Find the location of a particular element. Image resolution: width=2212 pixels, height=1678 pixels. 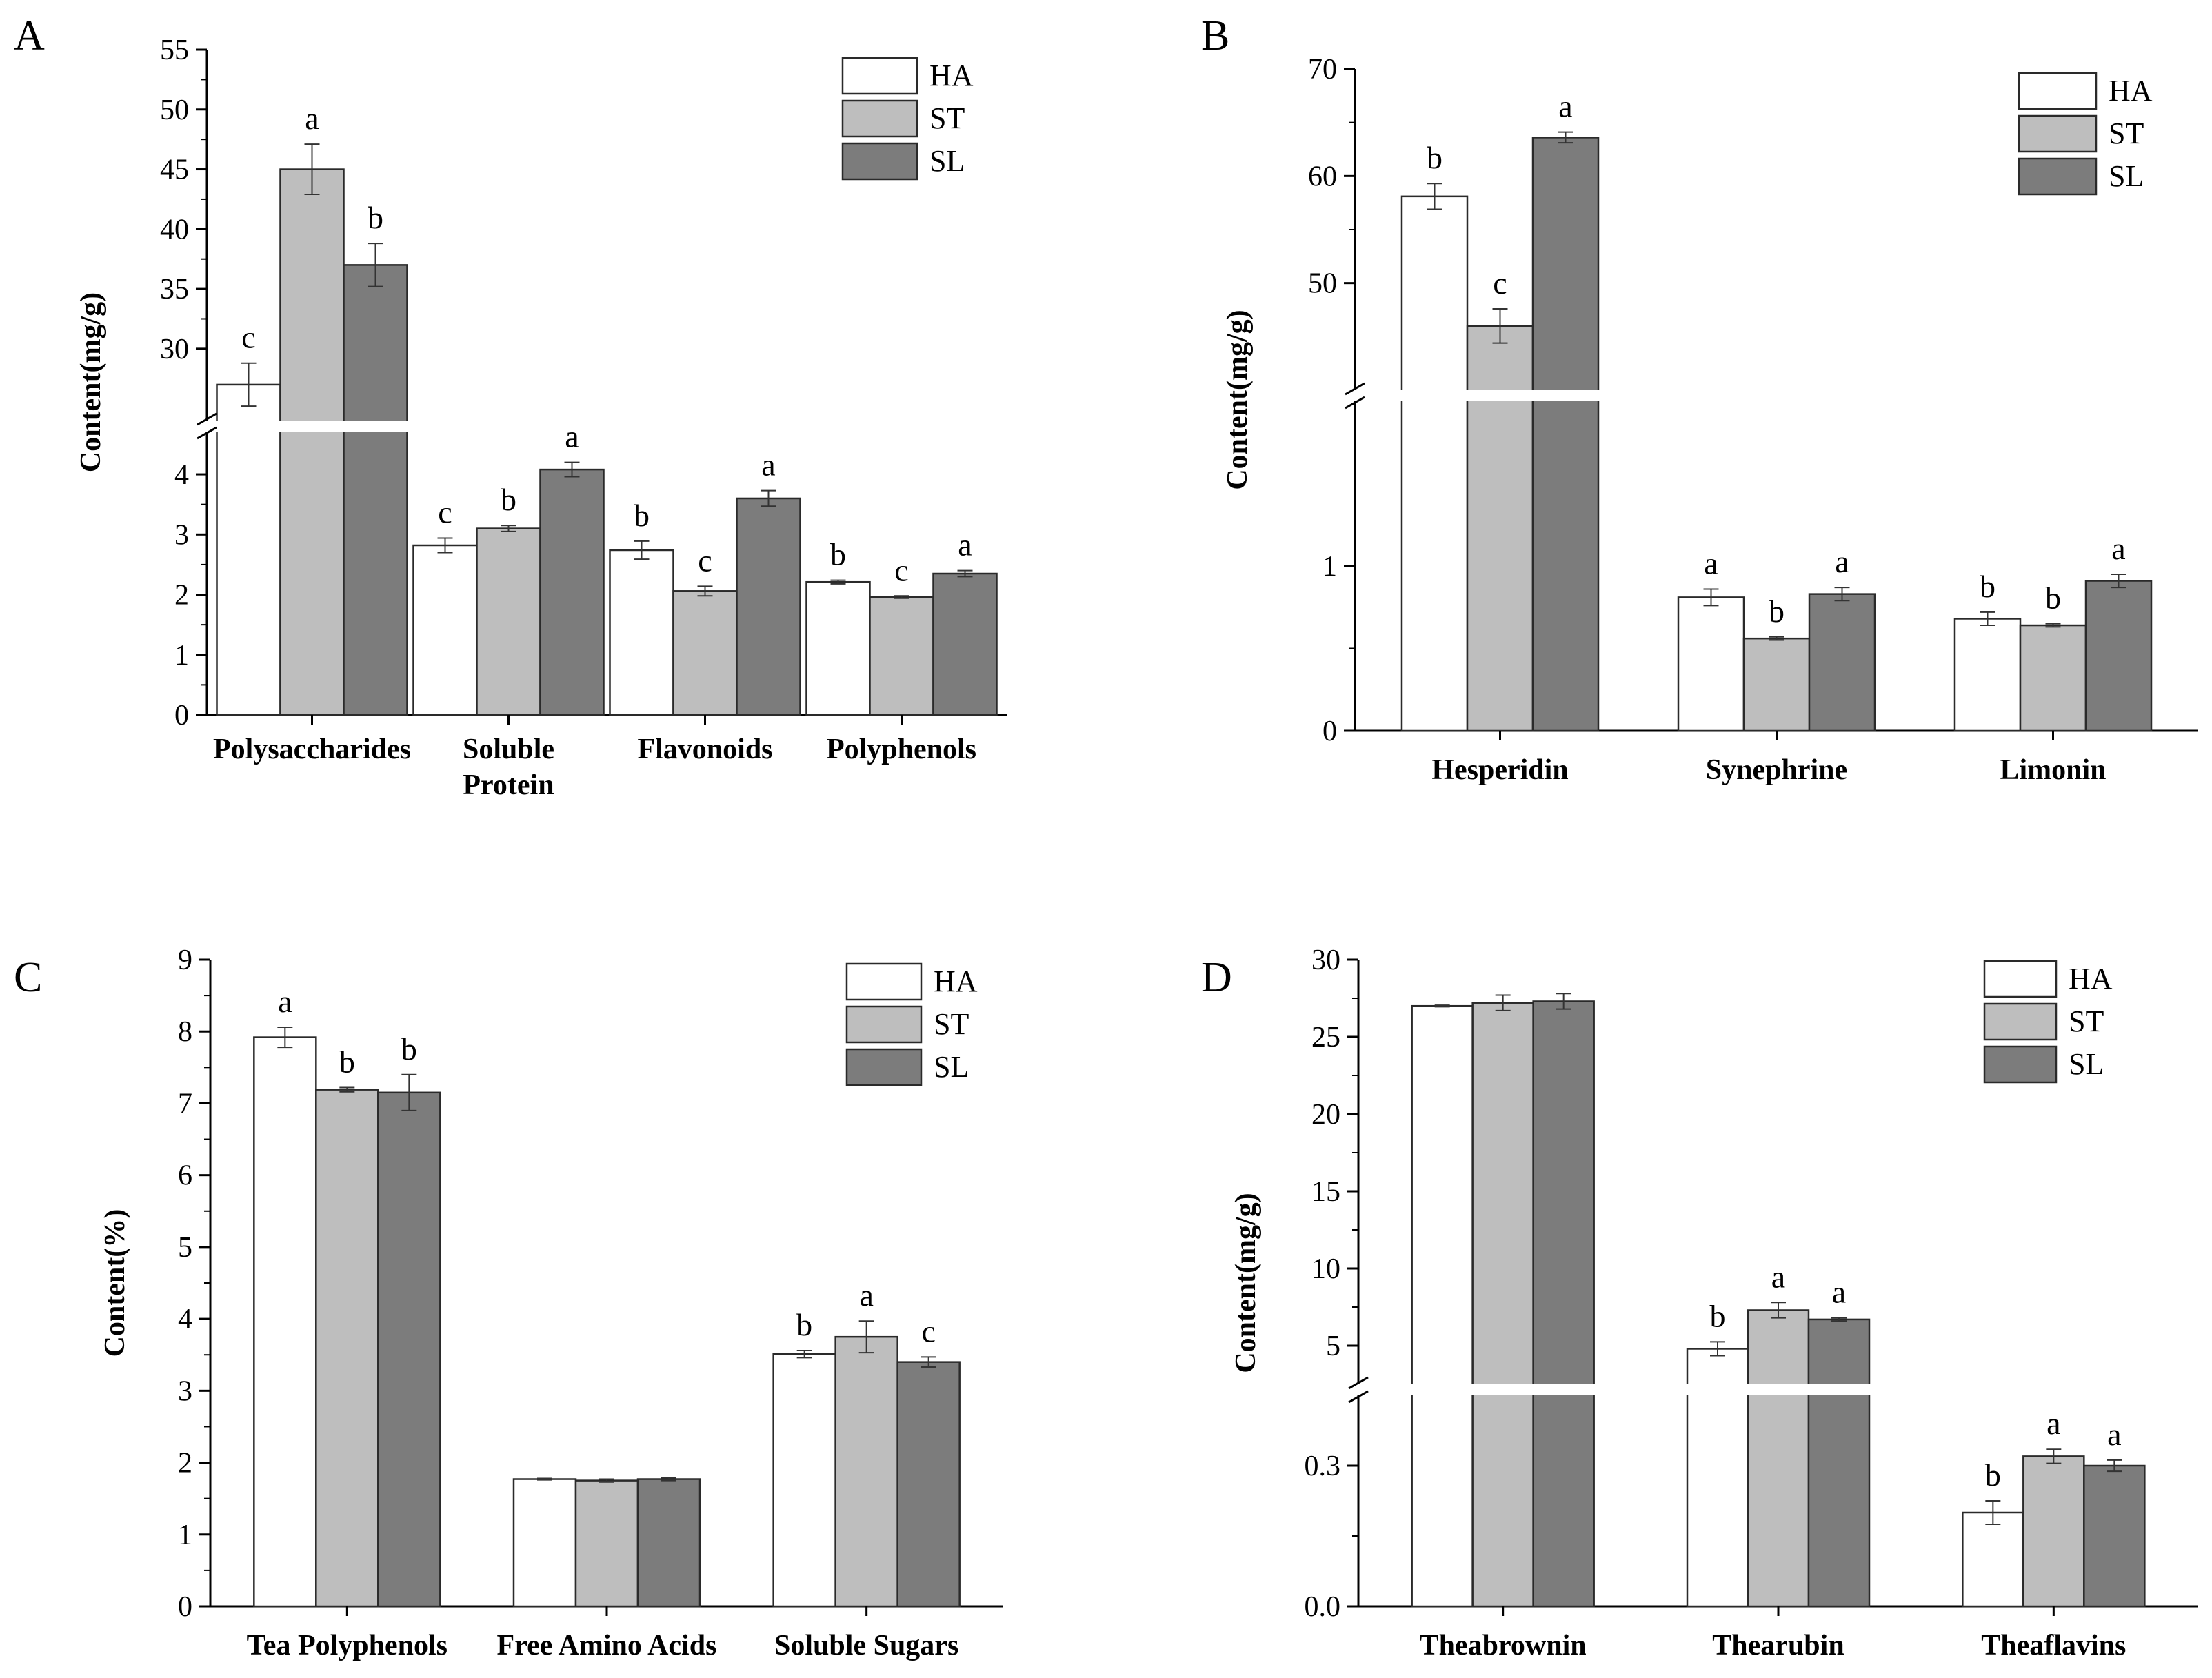

y-tick-label: 1 is located at coordinates (1330, 567).